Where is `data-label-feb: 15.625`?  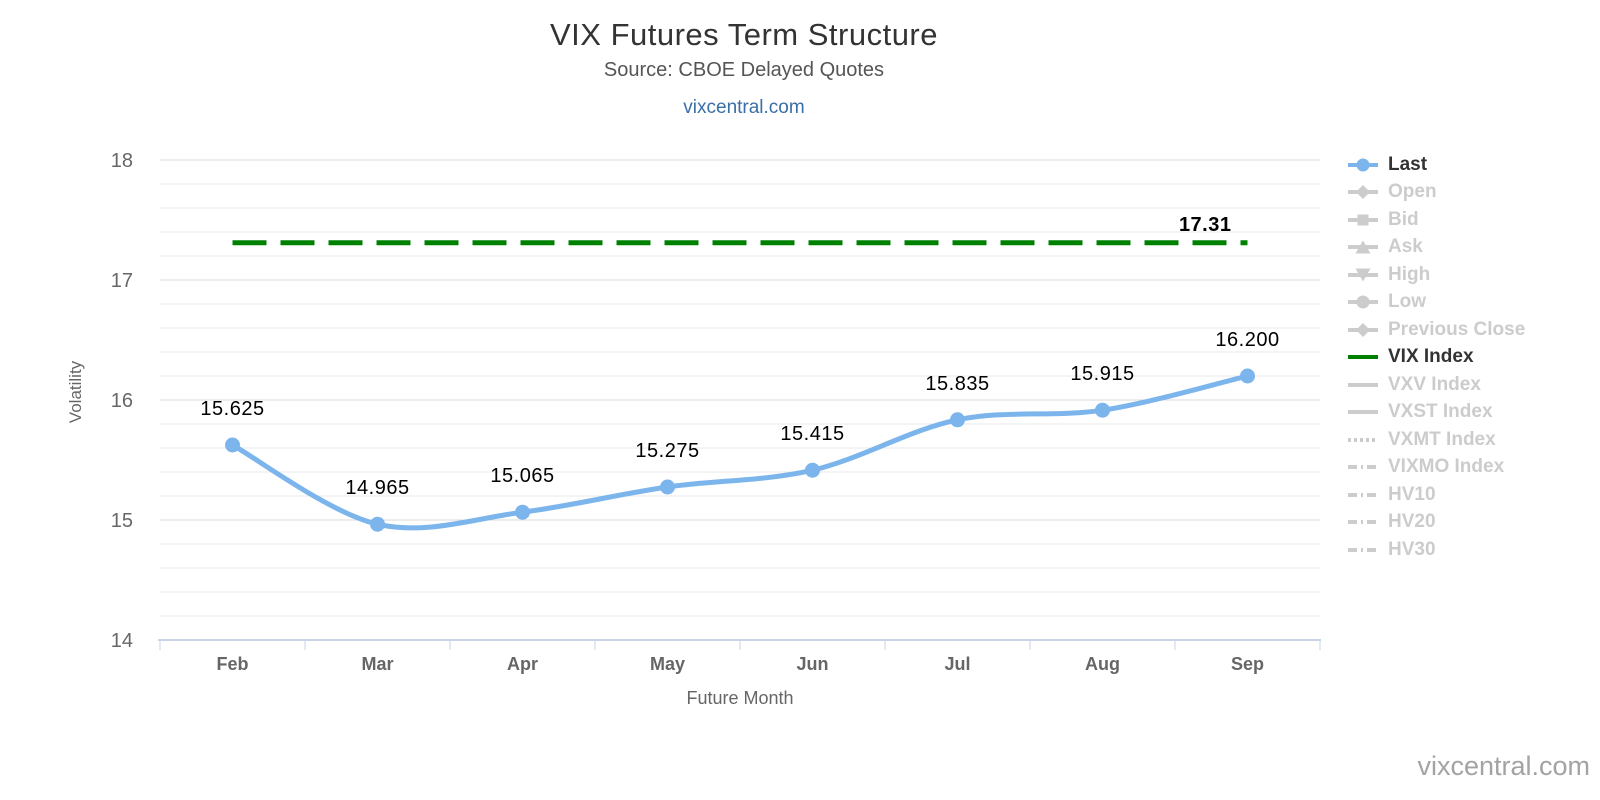
data-label-feb: 15.625 is located at coordinates (232, 409).